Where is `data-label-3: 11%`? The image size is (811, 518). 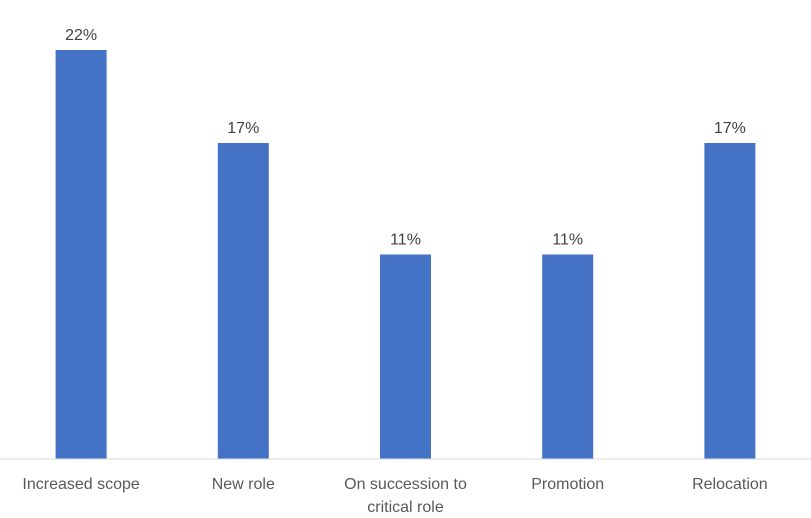
data-label-3: 11% is located at coordinates (567, 240).